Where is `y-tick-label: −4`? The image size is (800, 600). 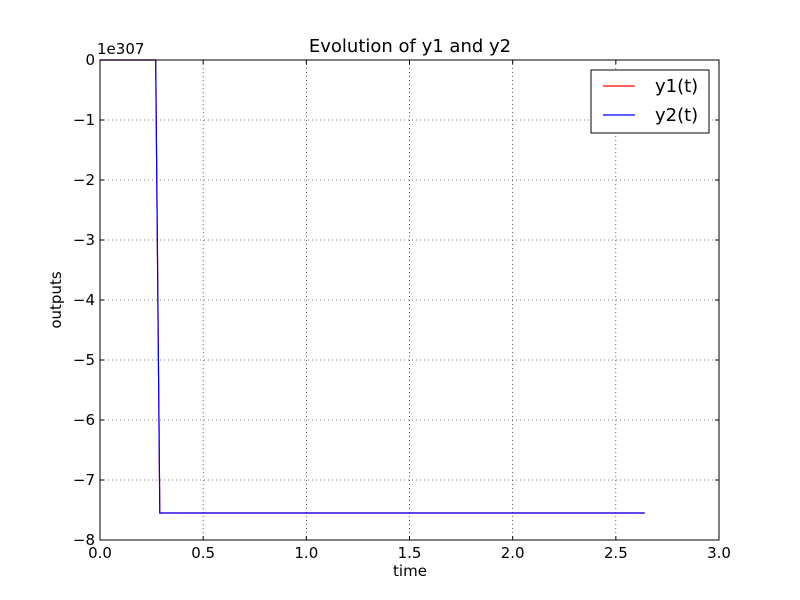
y-tick-label: −4 is located at coordinates (84, 300).